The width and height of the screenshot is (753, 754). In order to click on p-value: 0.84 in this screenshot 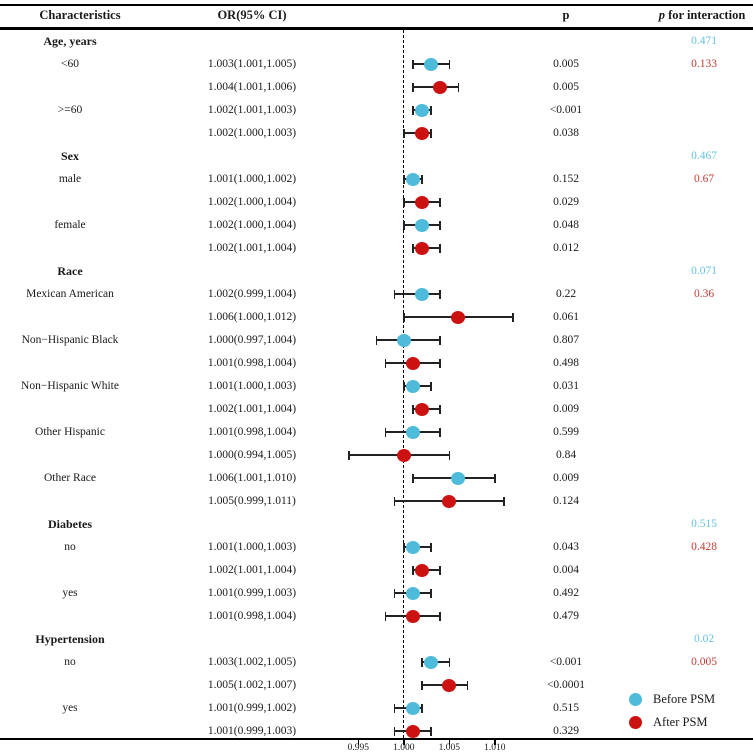, I will do `click(566, 455)`.